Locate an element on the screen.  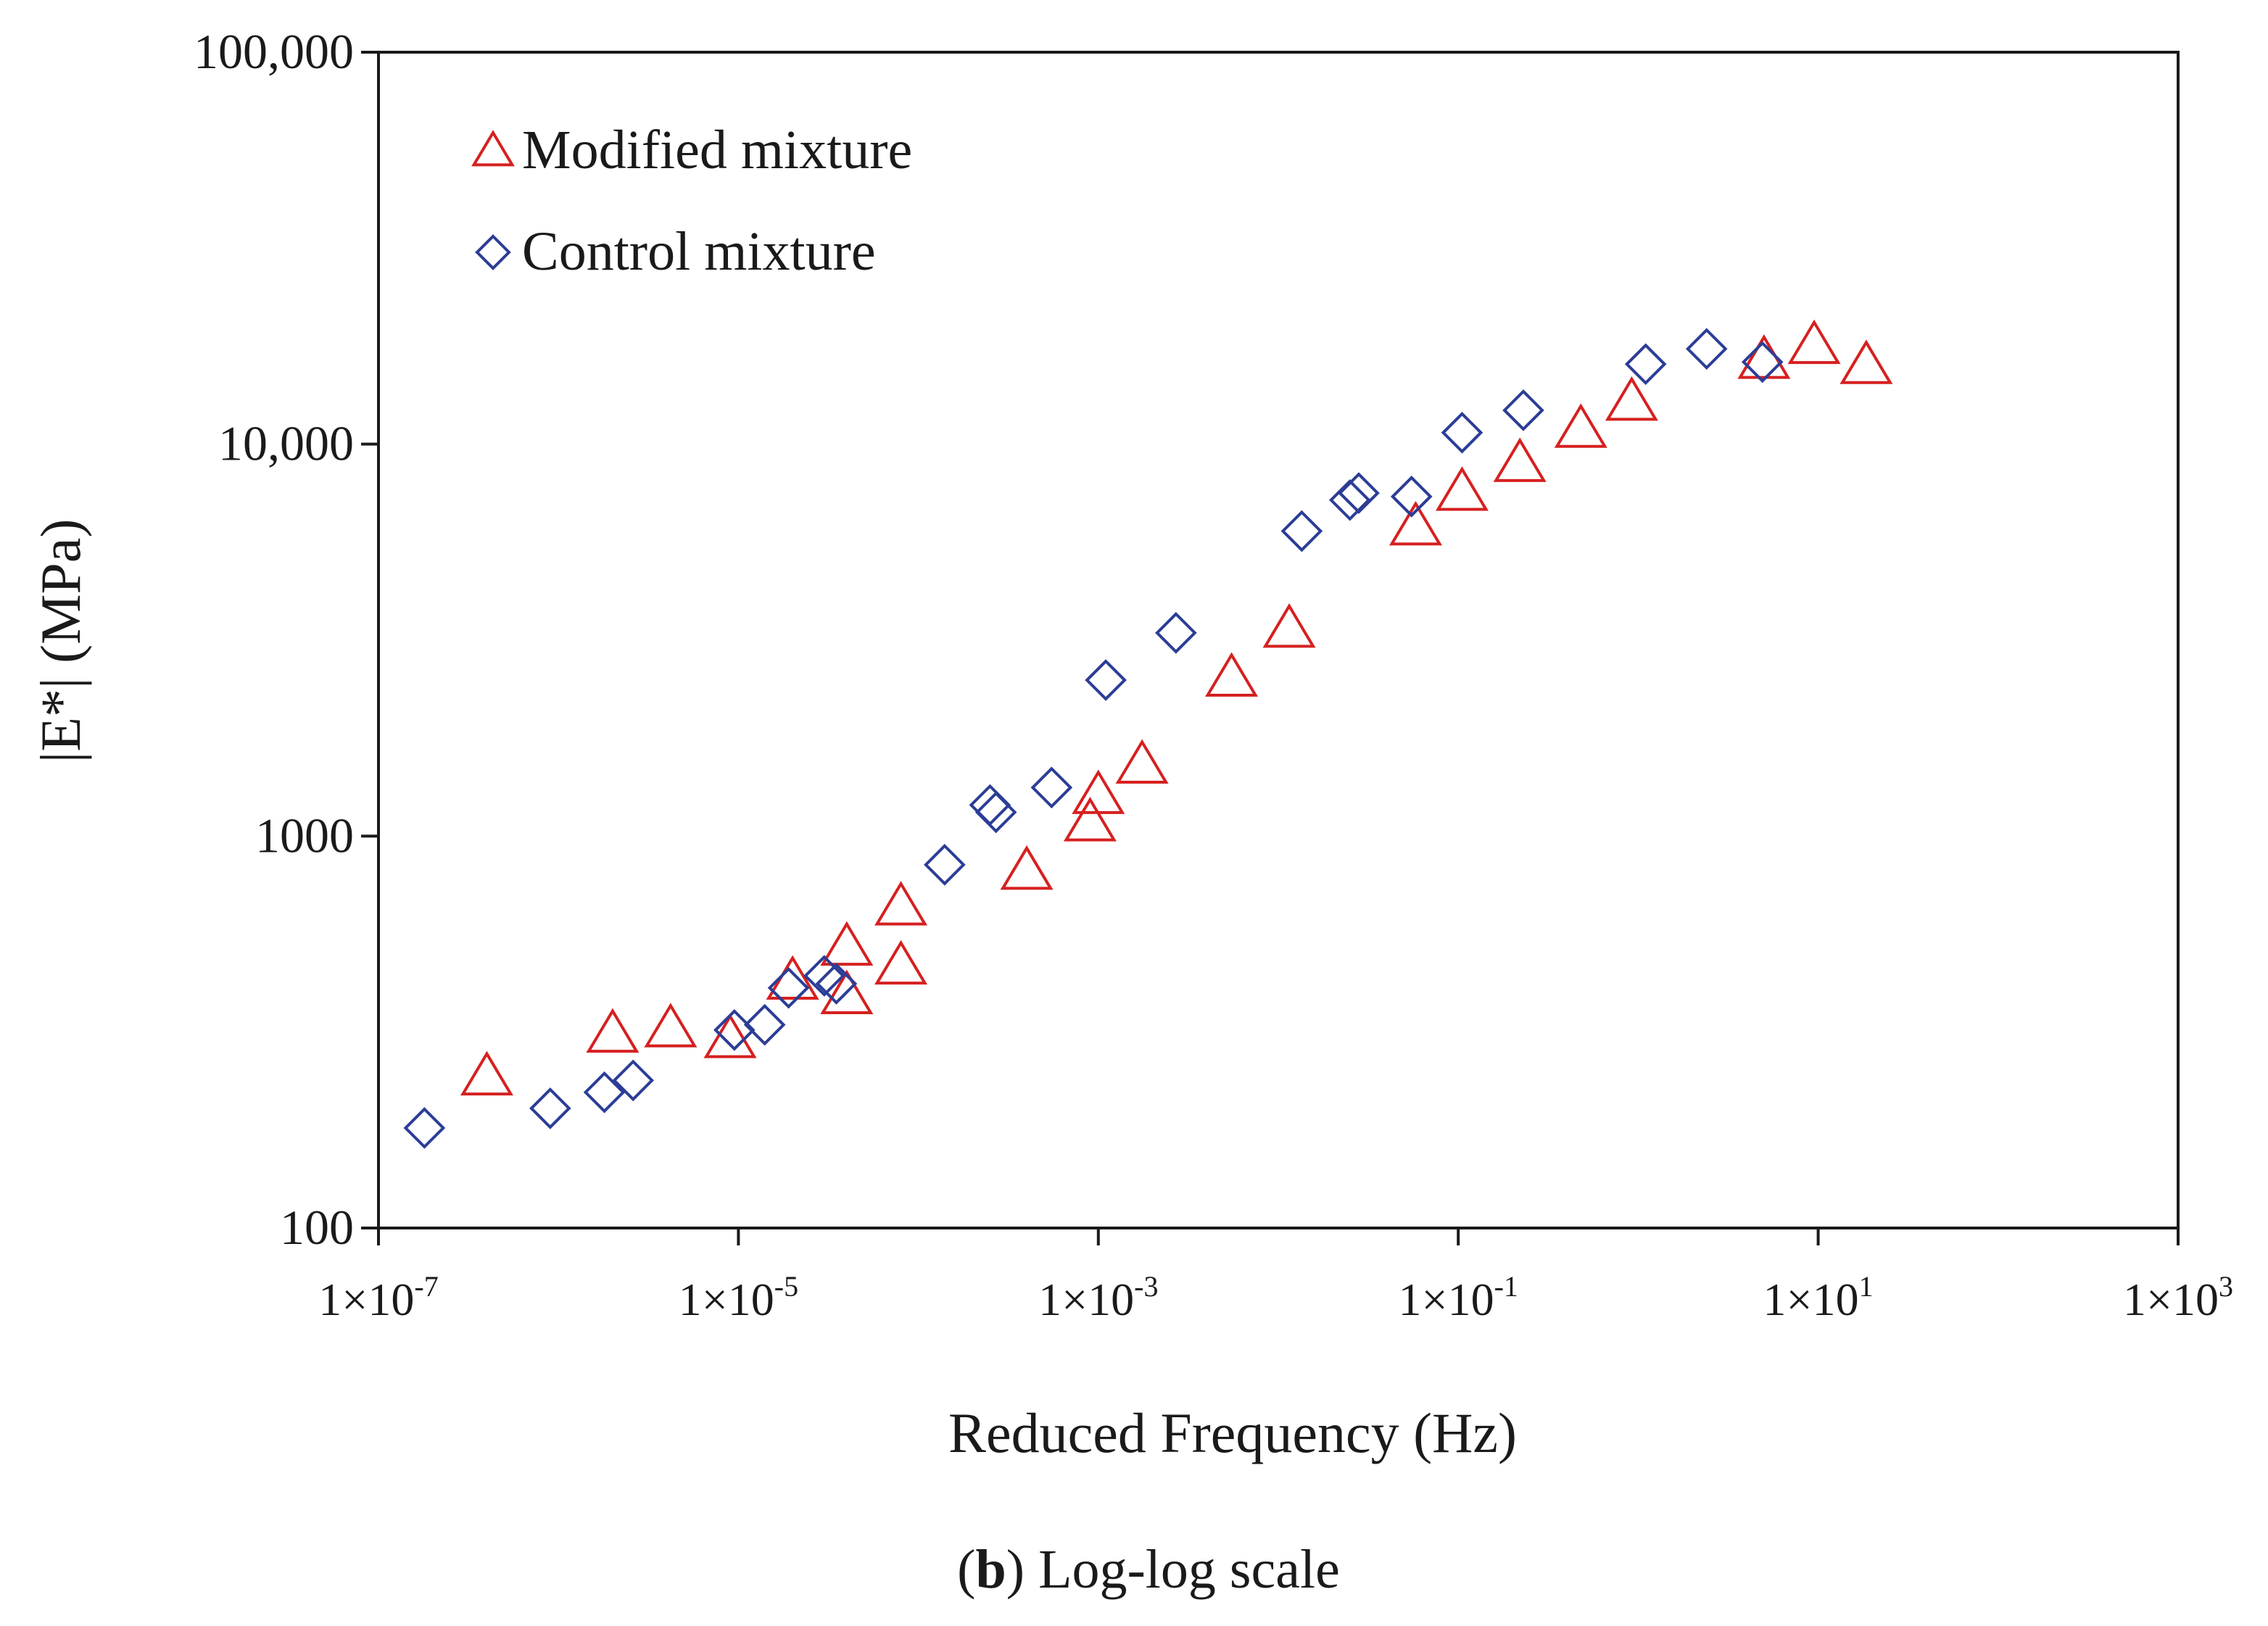
legend-label-modified: Modified mixture is located at coordinates (717, 150).